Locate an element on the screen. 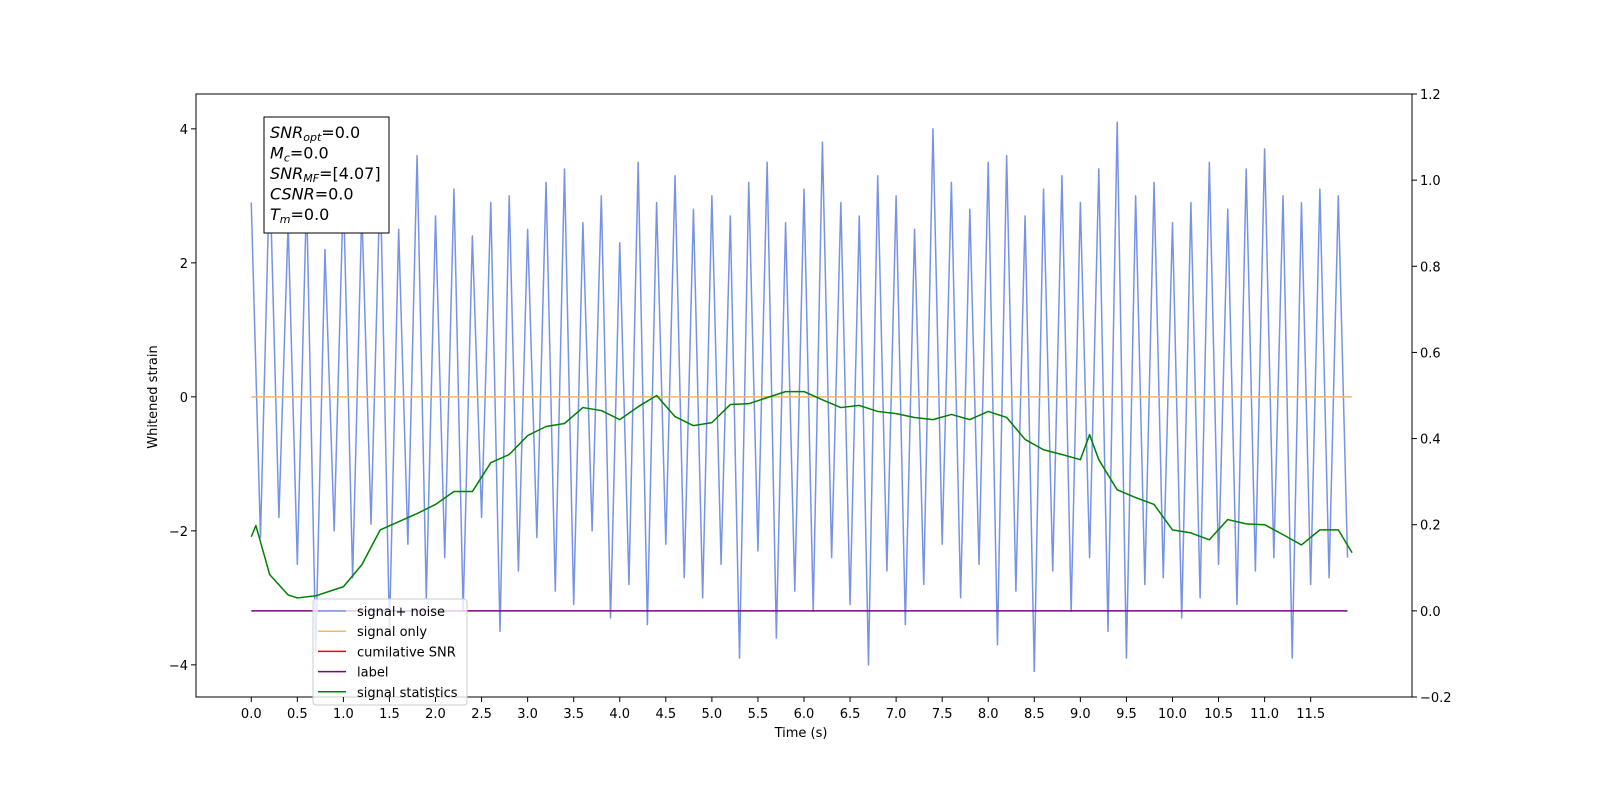  x-tick-label: 4.5 is located at coordinates (665, 714).